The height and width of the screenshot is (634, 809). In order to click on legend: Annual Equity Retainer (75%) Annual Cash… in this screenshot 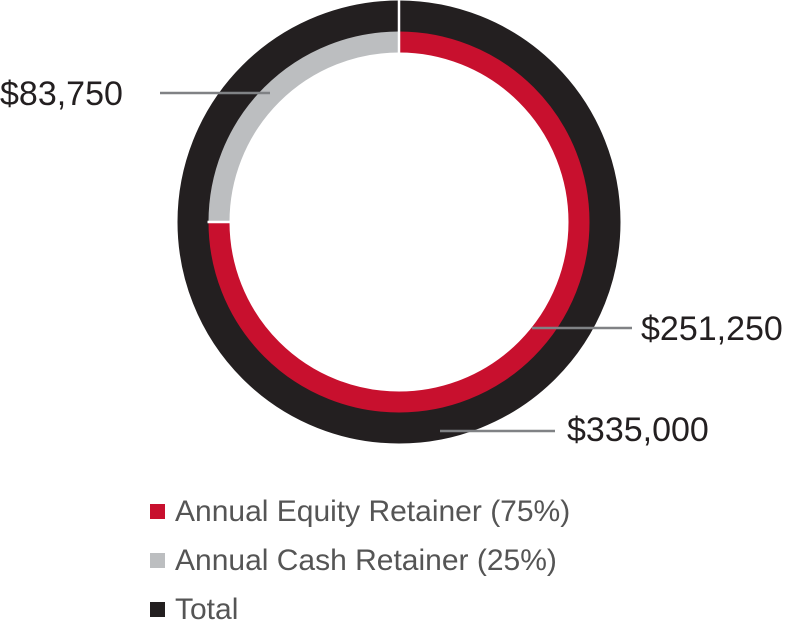, I will do `click(360, 560)`.